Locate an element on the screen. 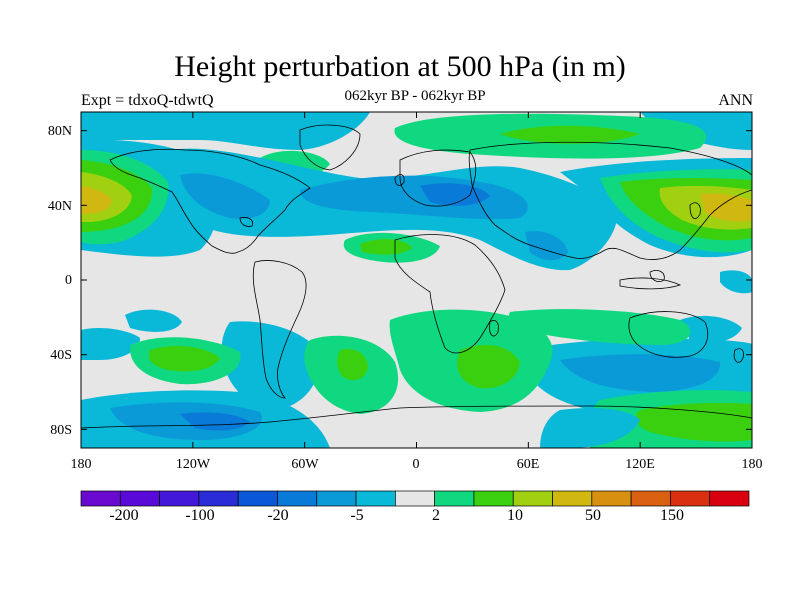 The width and height of the screenshot is (800, 600). antarctic-field is located at coordinates (360, 419).